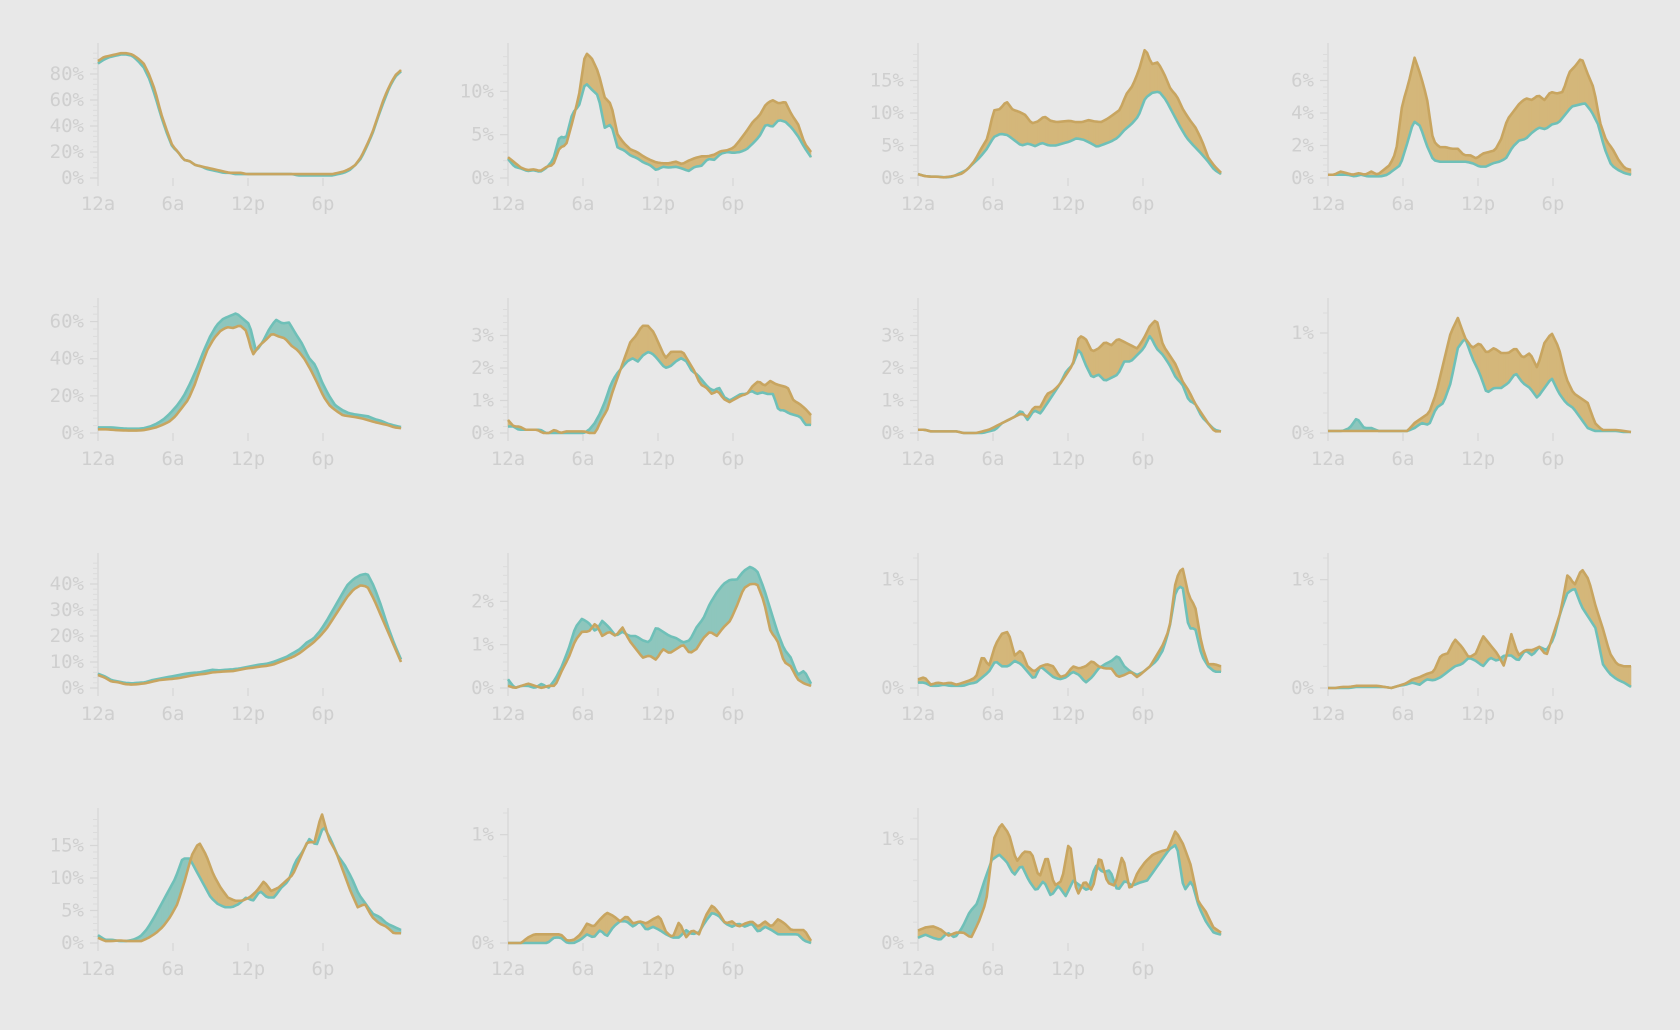 This screenshot has width=1680, height=1030. What do you see at coordinates (72, 911) in the screenshot?
I see `y-tick-label: 5%` at bounding box center [72, 911].